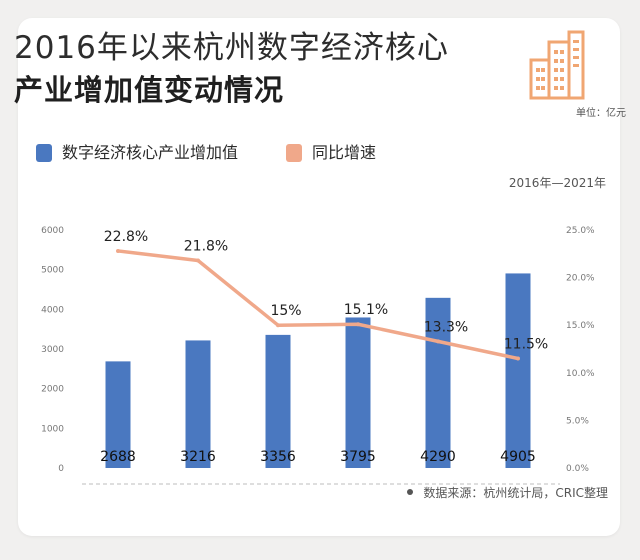 The image size is (640, 560). Describe the element at coordinates (557, 65) in the screenshot. I see `building-icon` at that location.